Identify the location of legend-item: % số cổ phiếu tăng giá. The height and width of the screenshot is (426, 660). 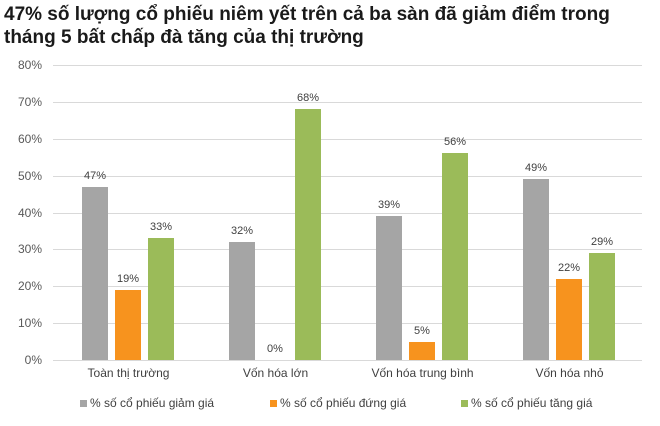
(526, 403).